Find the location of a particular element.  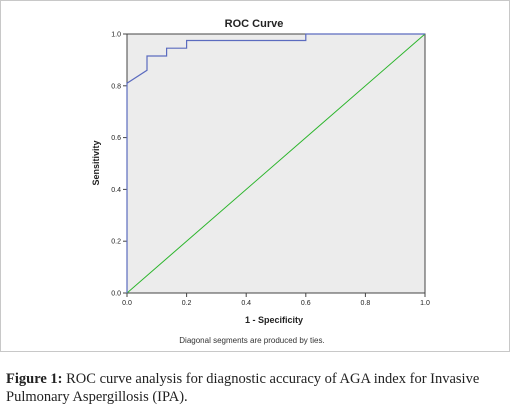

y-tick-label: 0.2 is located at coordinates (116, 242).